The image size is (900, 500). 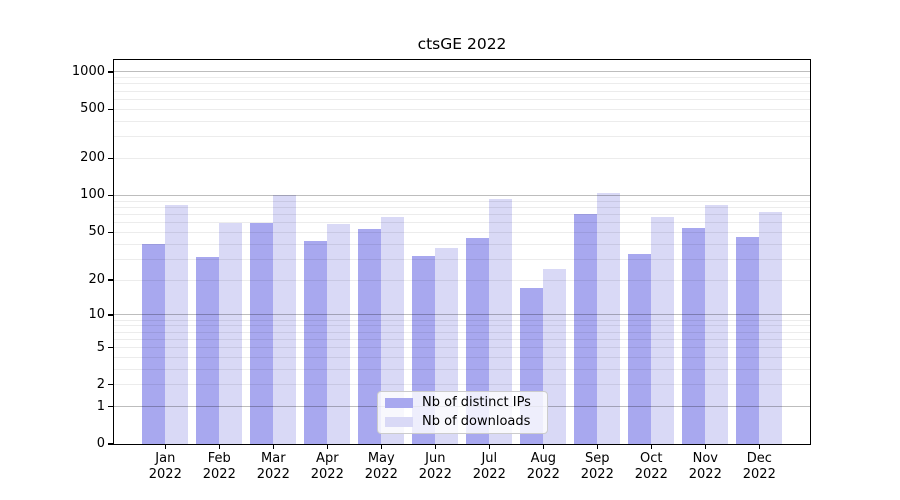 I want to click on bar-downloads-oct, so click(x=663, y=330).